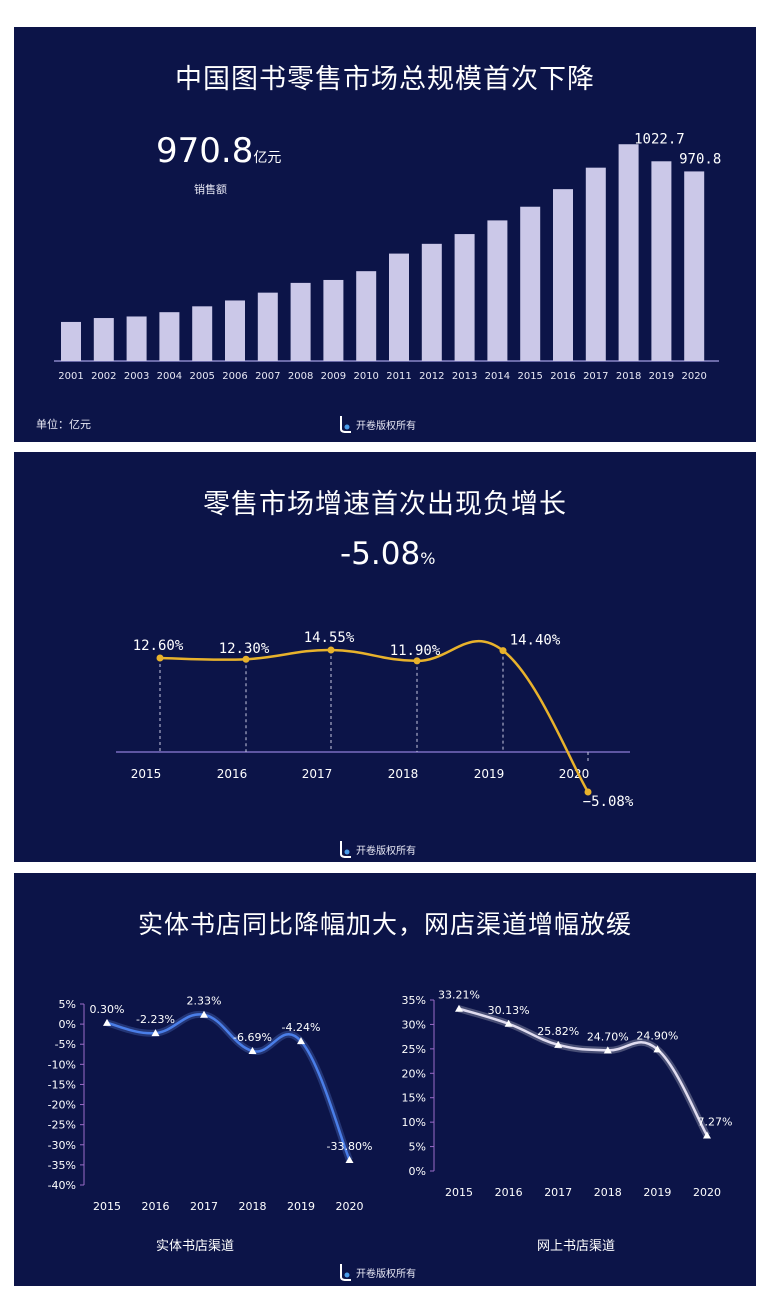 The height and width of the screenshot is (1306, 768). What do you see at coordinates (235, 330) in the screenshot?
I see `bar-2006` at bounding box center [235, 330].